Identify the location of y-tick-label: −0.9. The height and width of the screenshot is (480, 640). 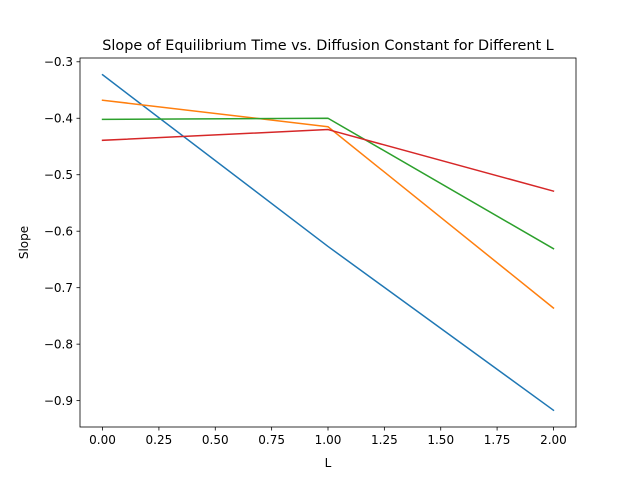
(58, 401).